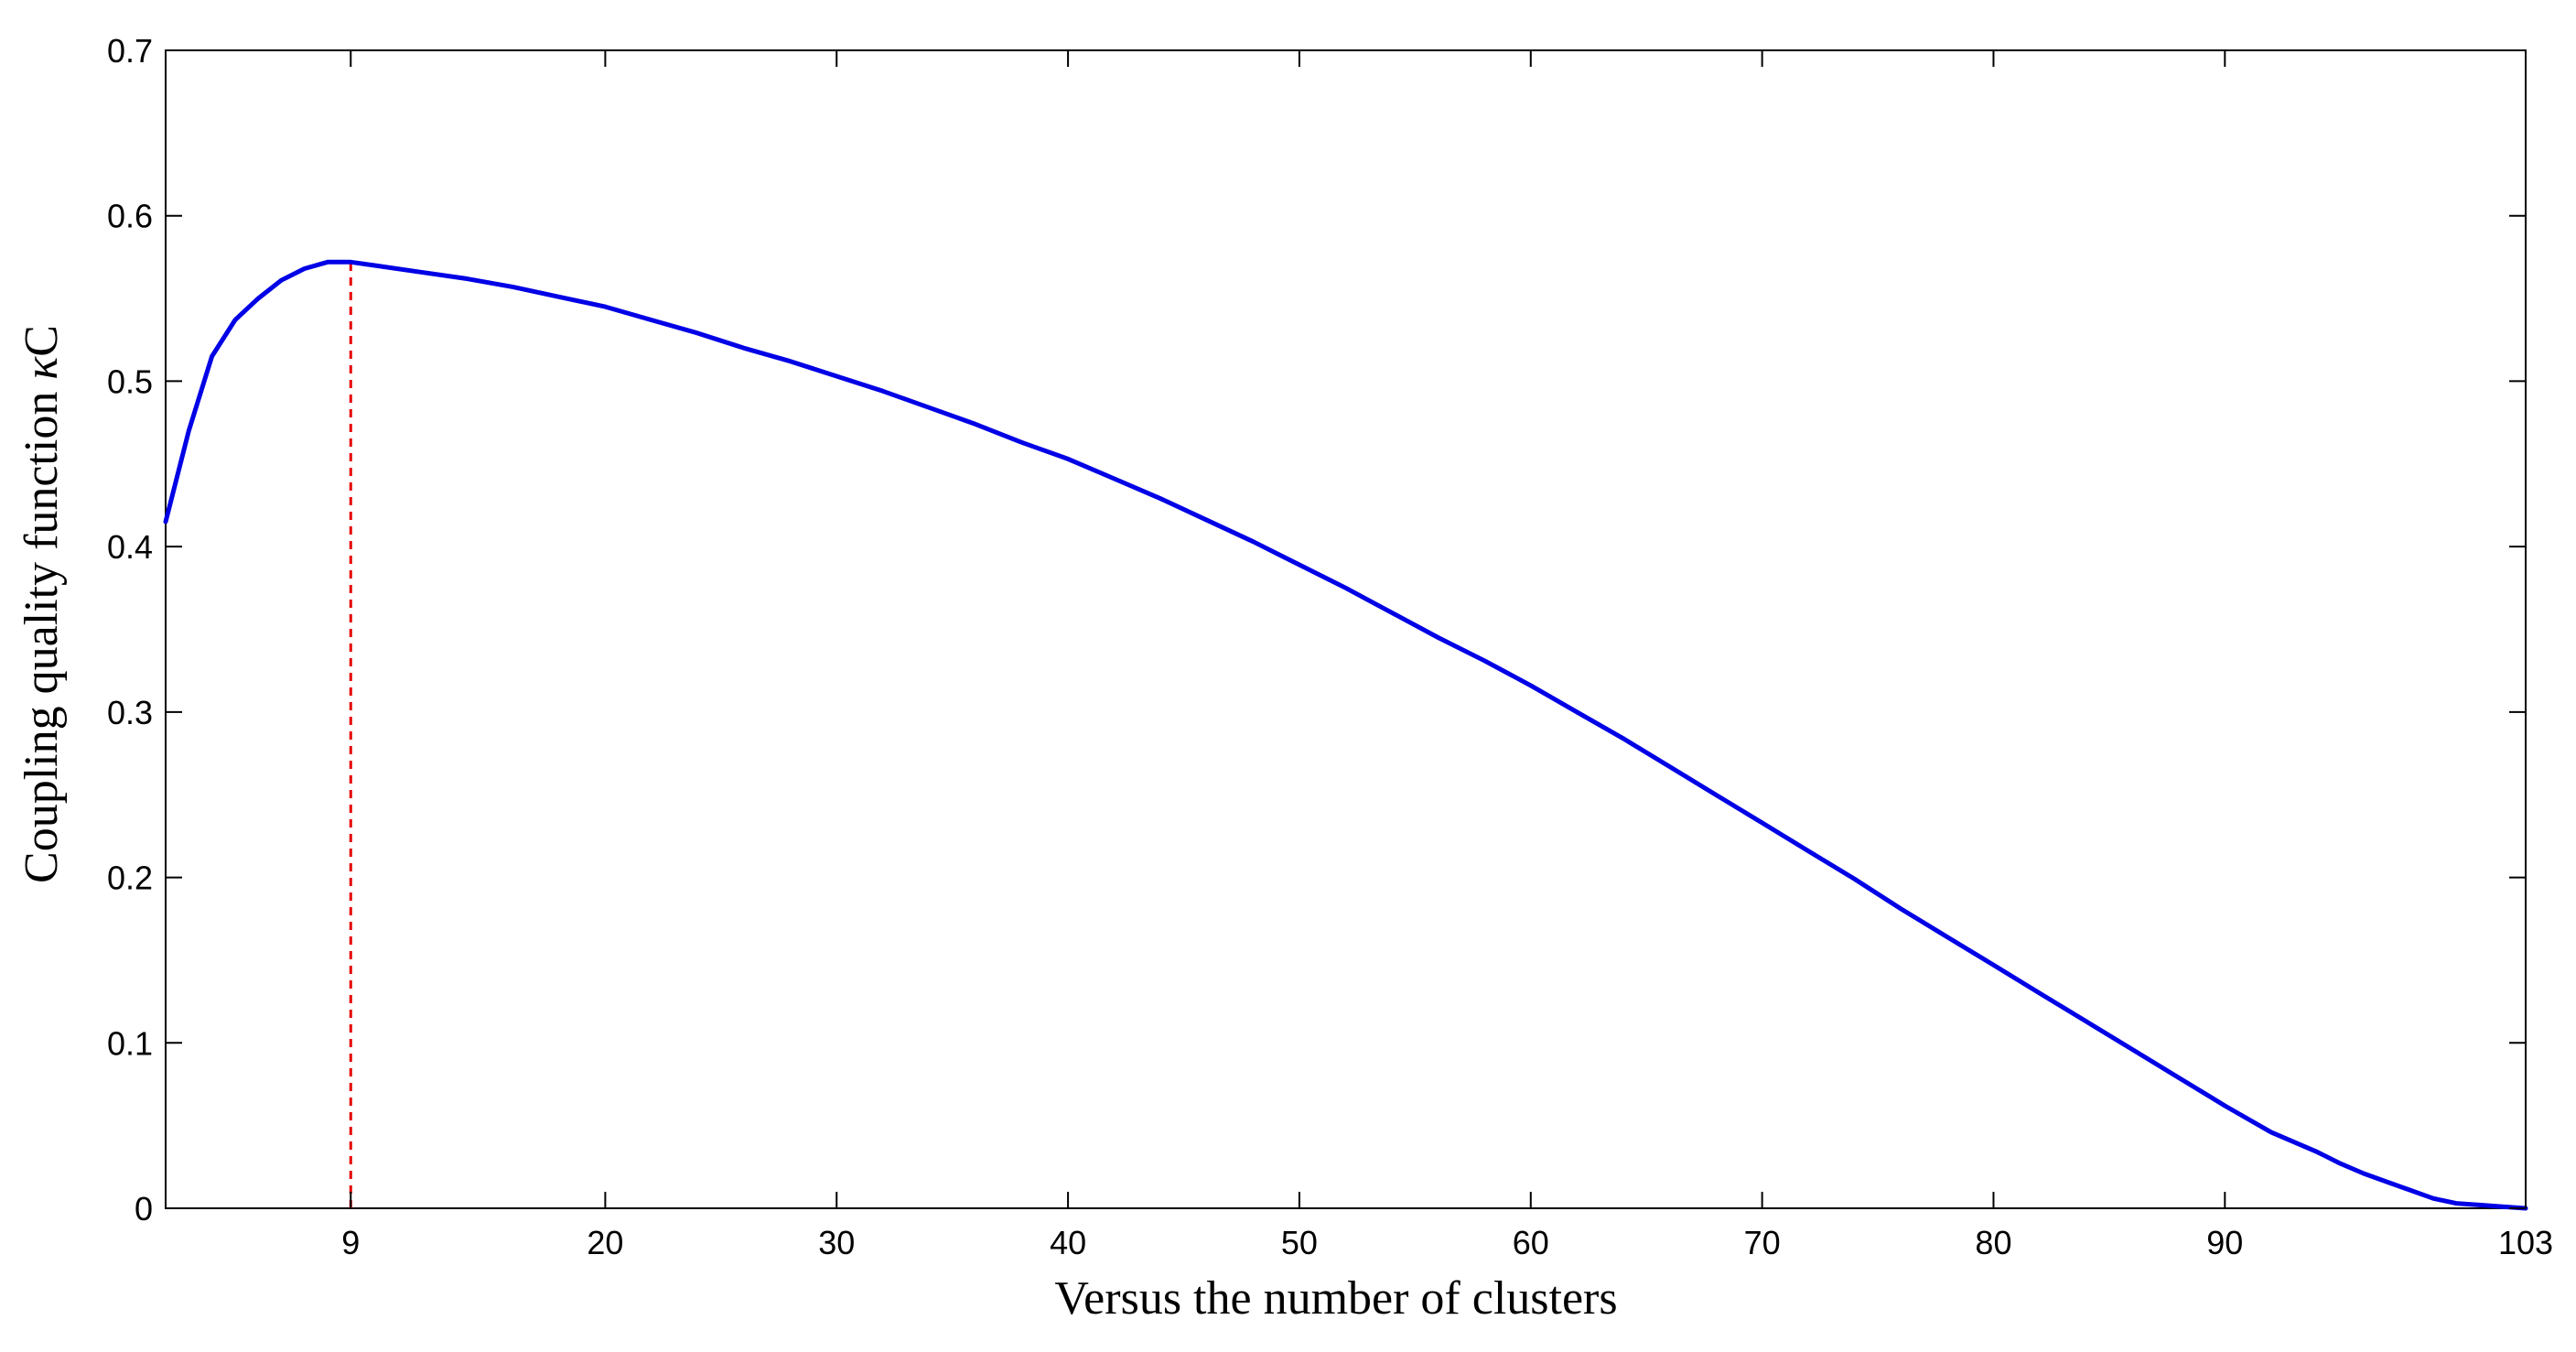  What do you see at coordinates (130, 216) in the screenshot?
I see `y-tick-label: 0.6` at bounding box center [130, 216].